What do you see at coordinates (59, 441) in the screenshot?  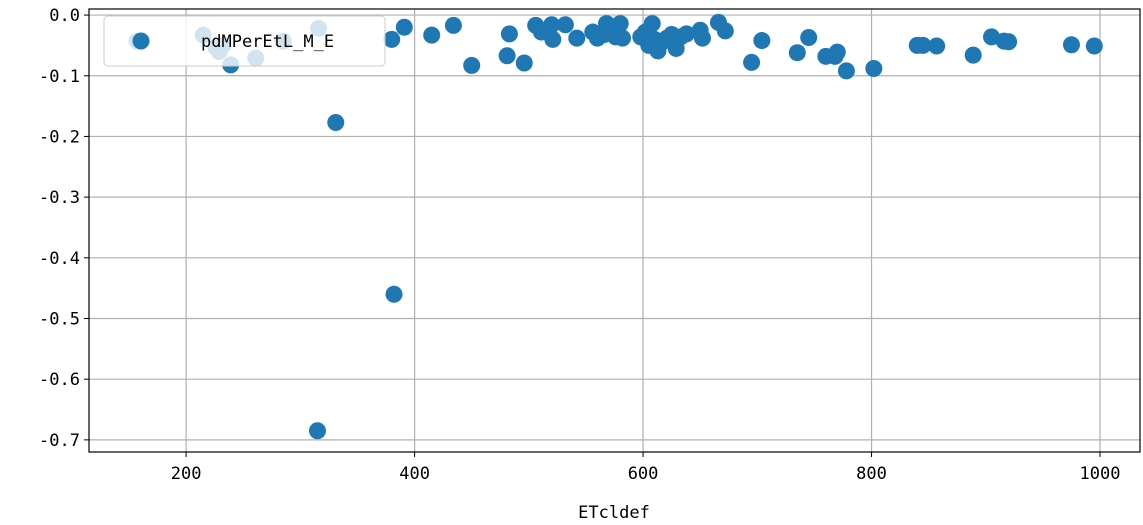 I see `y-tick-label: -0.7` at bounding box center [59, 441].